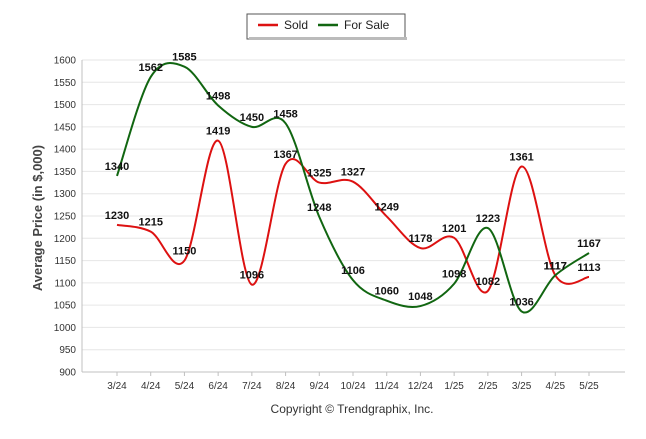  Describe the element at coordinates (352, 386) in the screenshot. I see `x-tick-label: 10/24` at that location.